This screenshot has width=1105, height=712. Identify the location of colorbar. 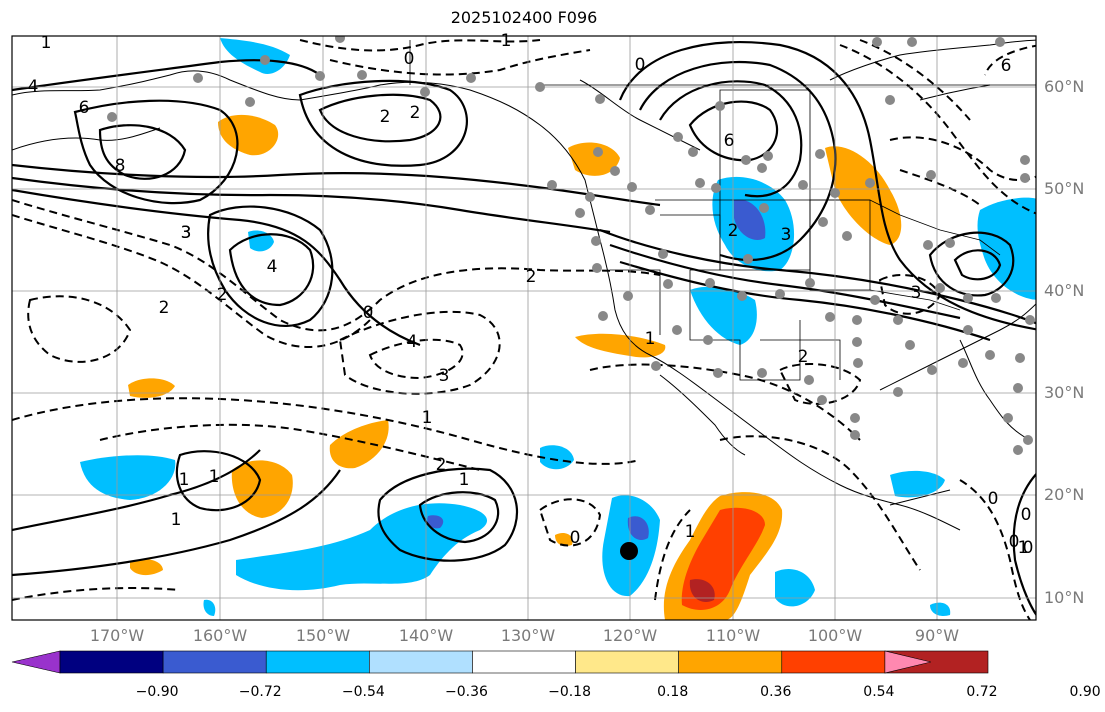
(500, 662).